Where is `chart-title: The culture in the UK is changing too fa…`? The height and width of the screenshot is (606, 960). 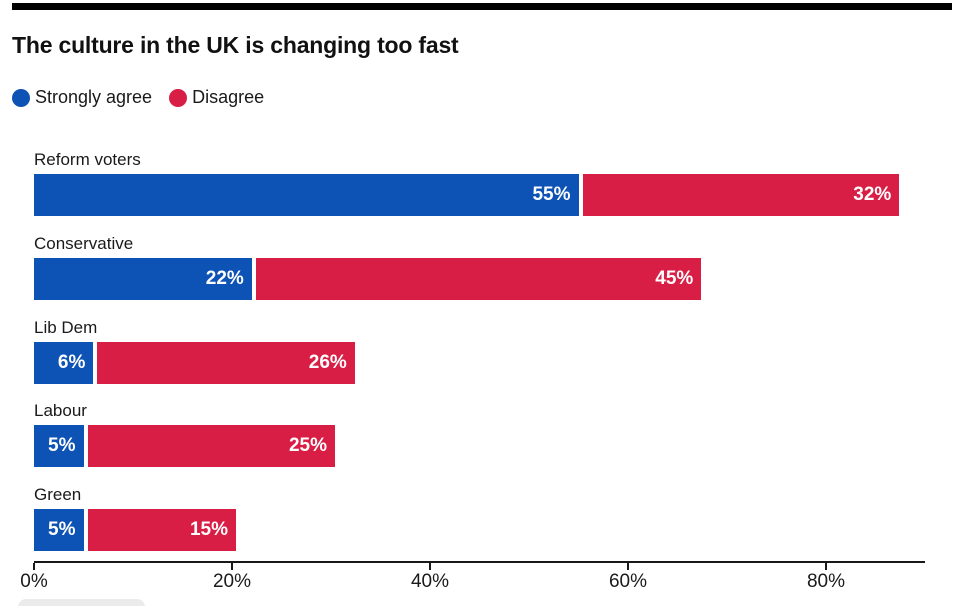
chart-title: The culture in the UK is changing too fa… is located at coordinates (235, 45).